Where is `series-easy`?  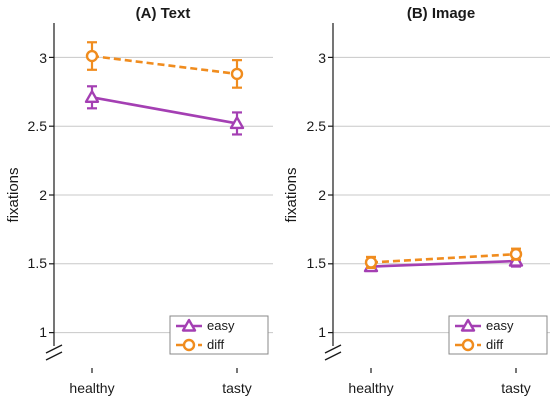
series-easy is located at coordinates (164, 110).